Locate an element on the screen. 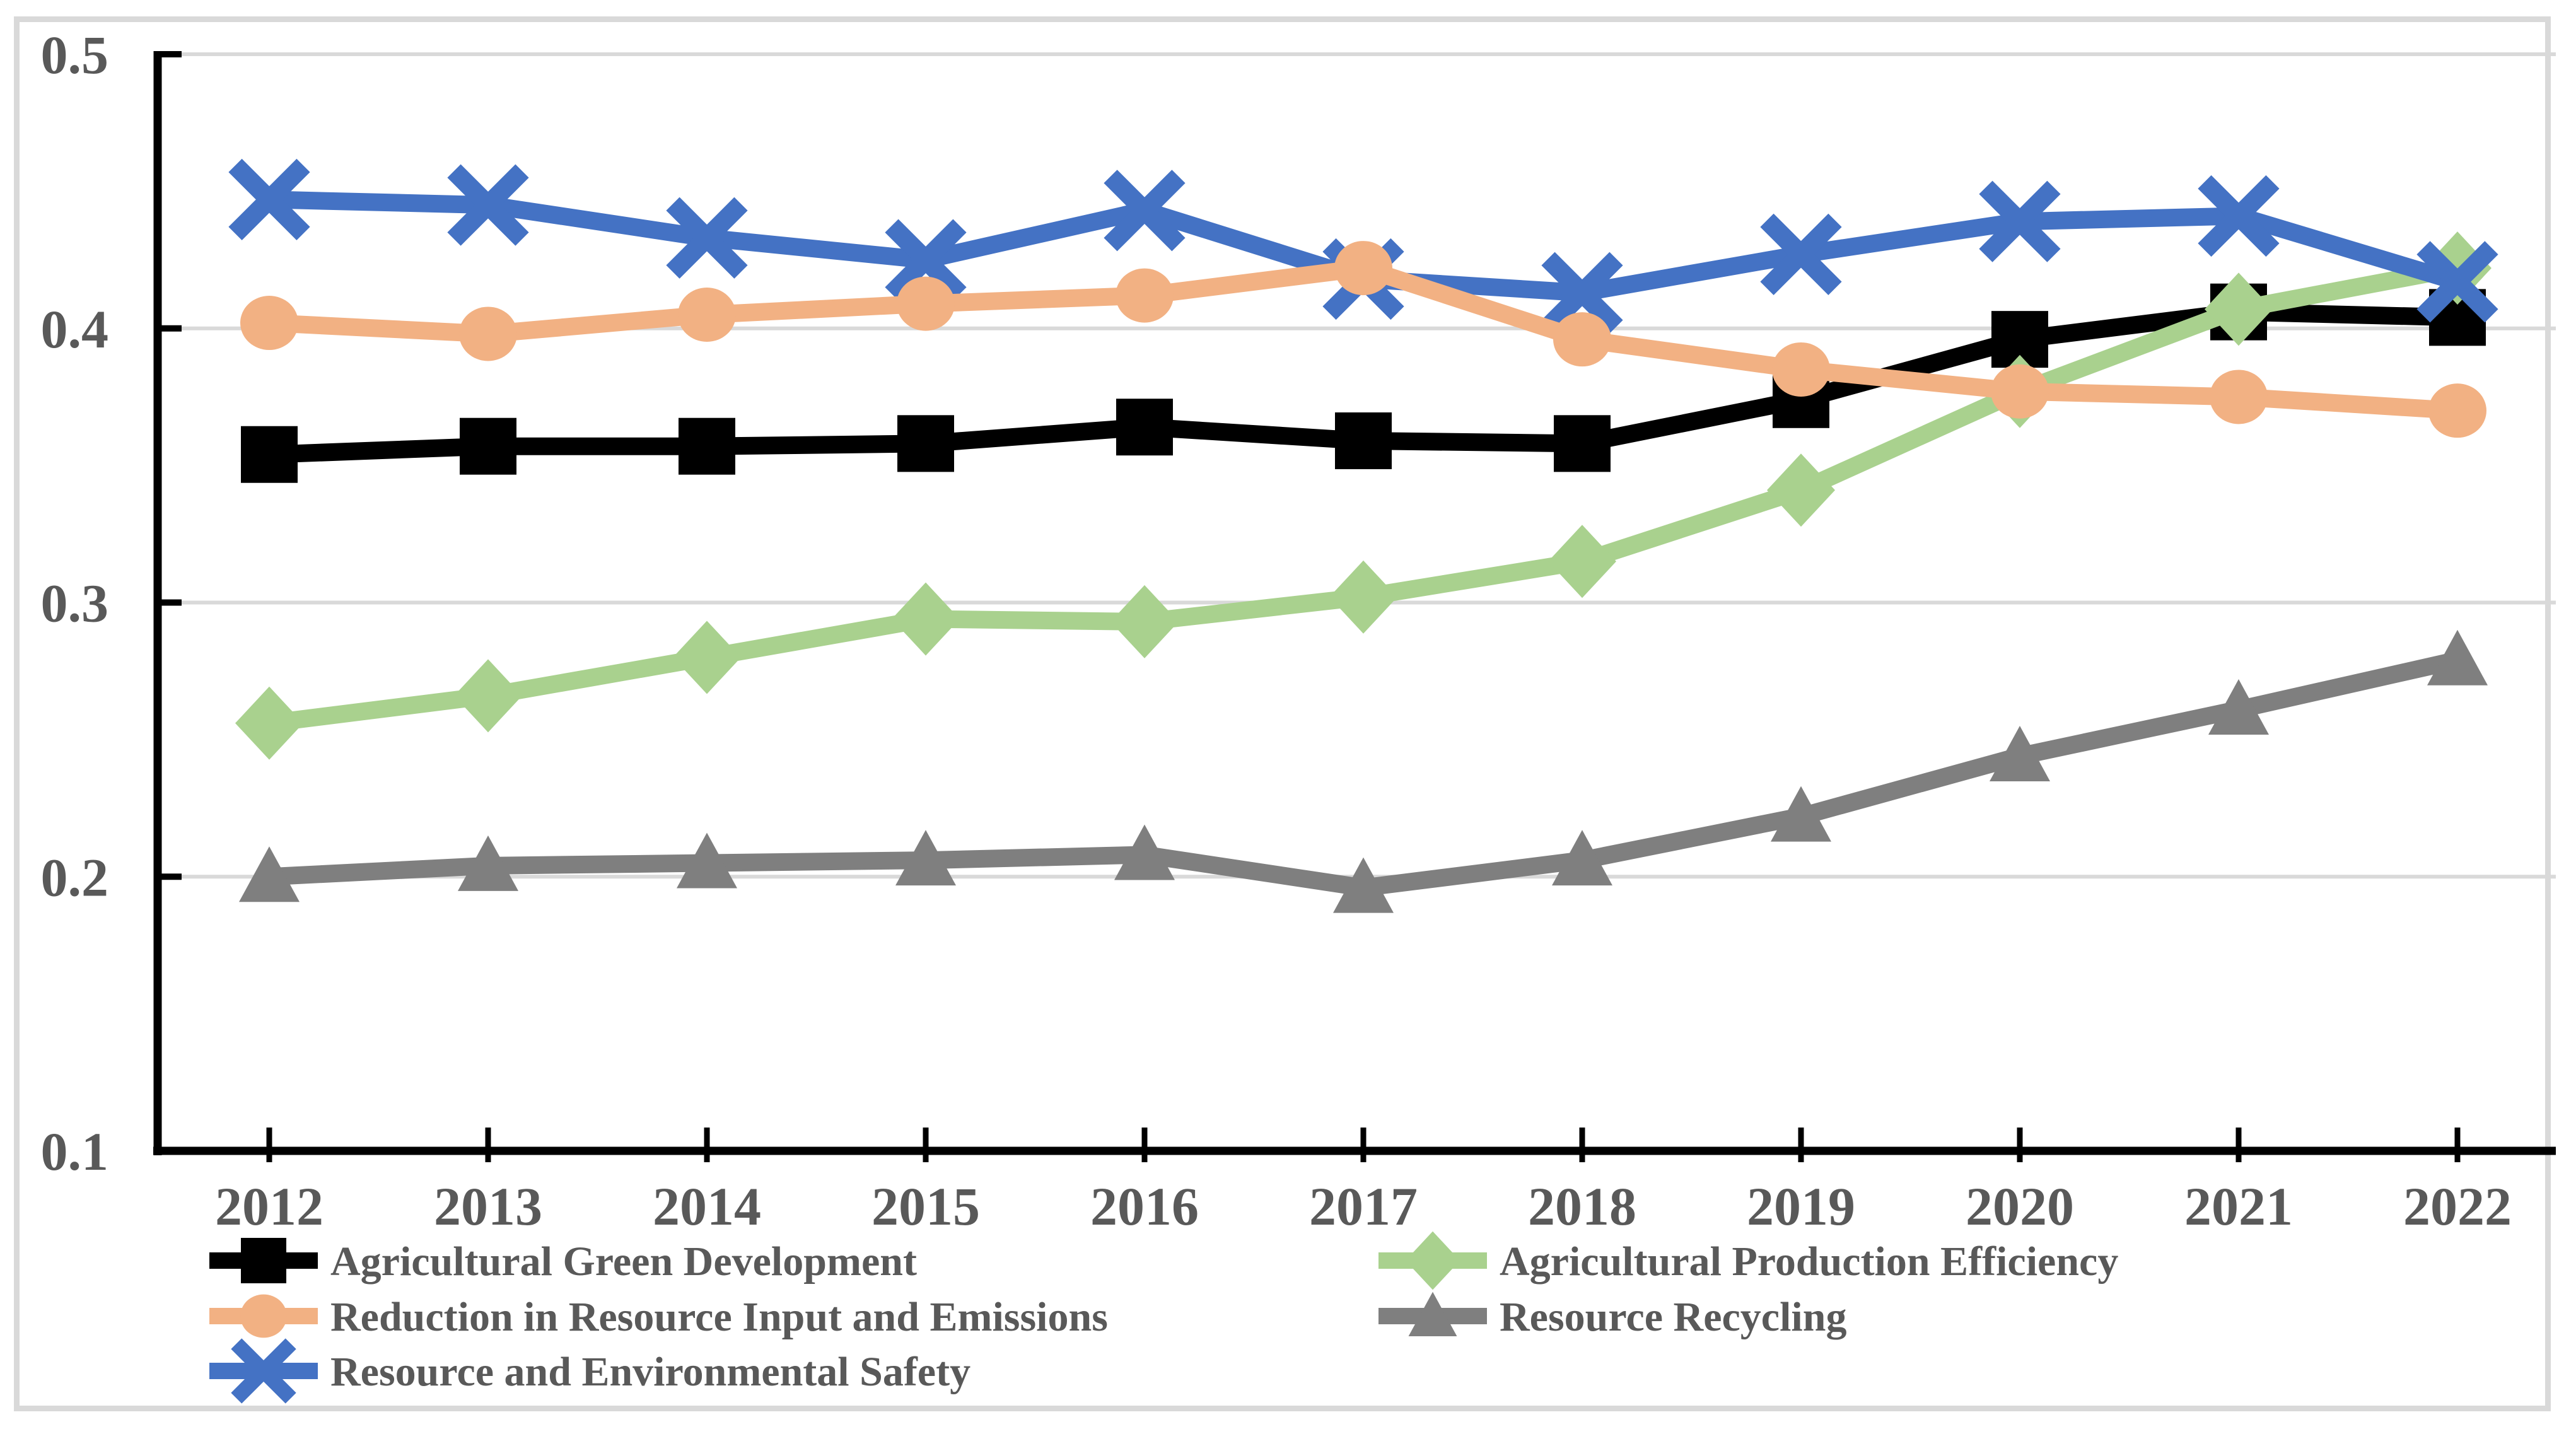  marker-diamond-2012 is located at coordinates (269, 723).